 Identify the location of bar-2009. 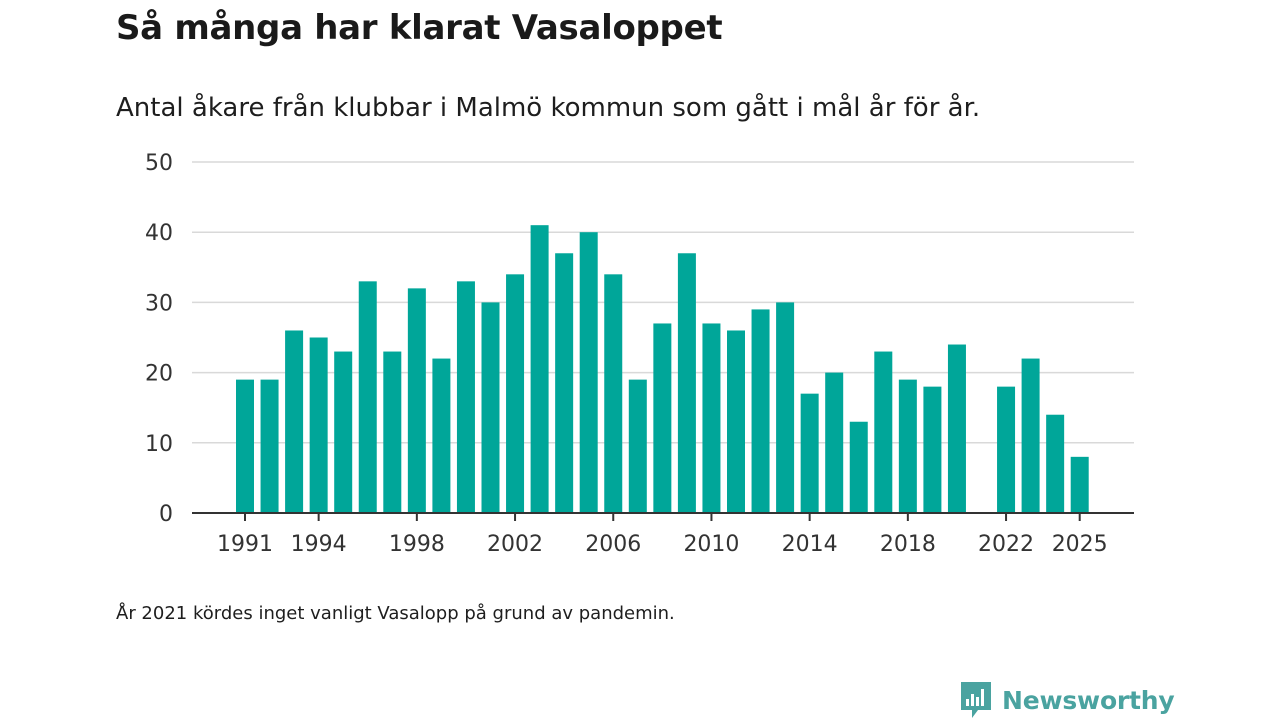
(686, 383).